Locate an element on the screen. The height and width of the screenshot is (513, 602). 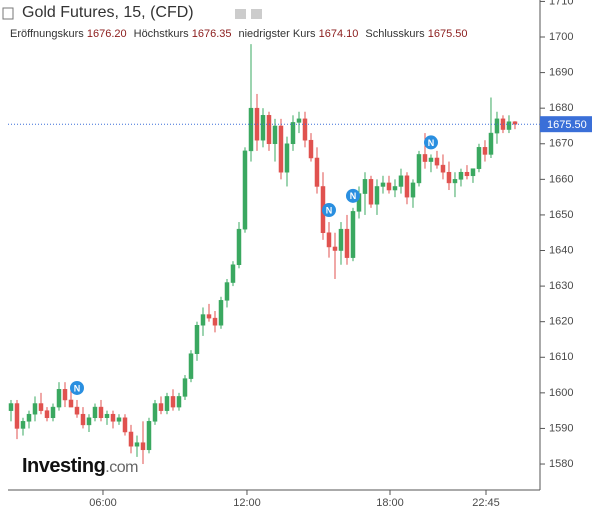
y-tick-label: 1690 is located at coordinates (561, 72).